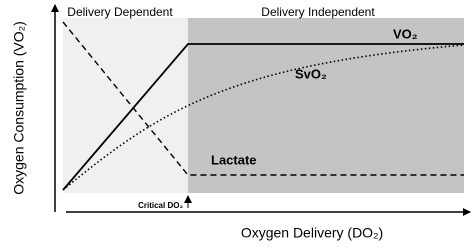  What do you see at coordinates (312, 233) in the screenshot?
I see `x-axis-label: Oxygen Delivery (DO₂)` at bounding box center [312, 233].